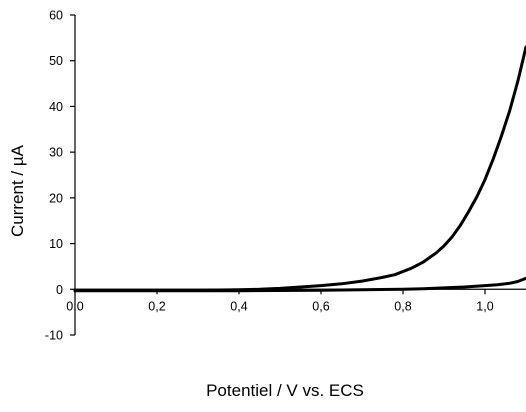 This screenshot has width=526, height=412. What do you see at coordinates (56, 153) in the screenshot?
I see `y-tick-label: 30` at bounding box center [56, 153].